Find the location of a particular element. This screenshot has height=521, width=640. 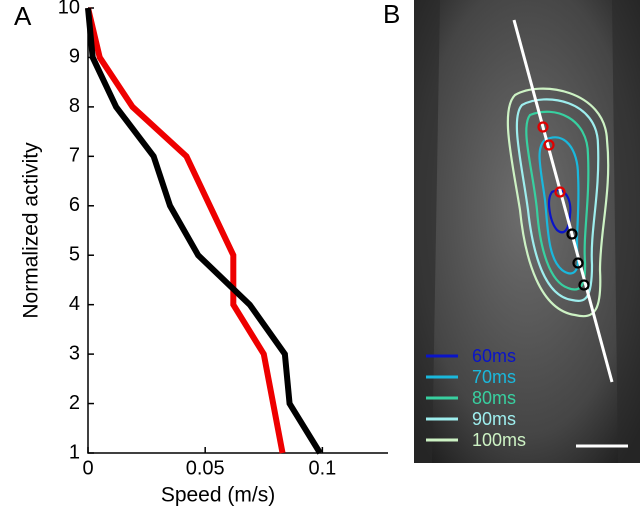

y-tick-label: 1 is located at coordinates (74, 452).